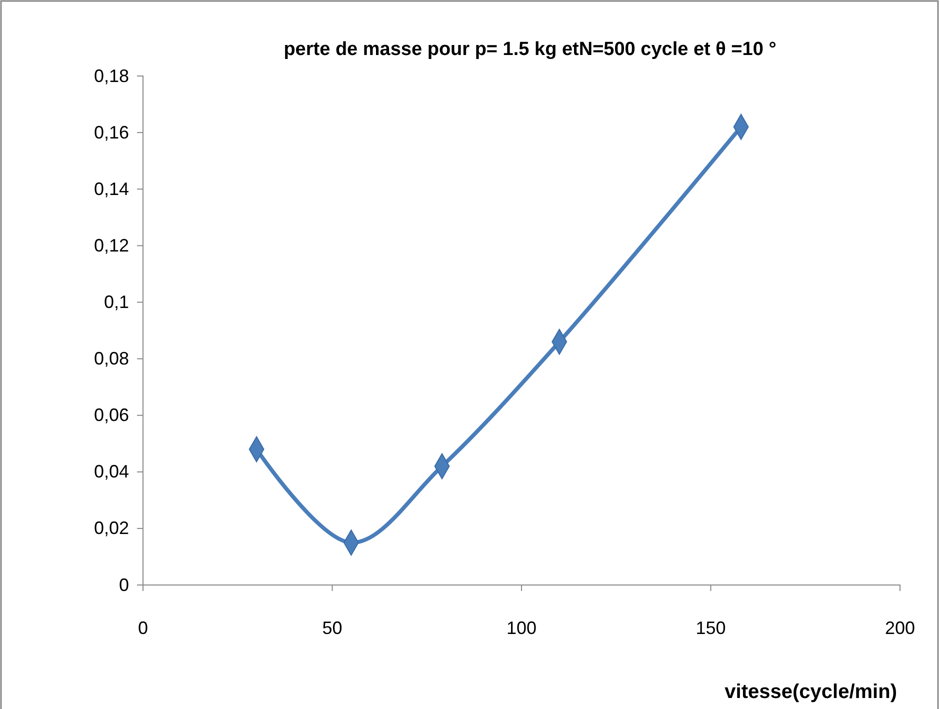 This screenshot has height=709, width=940. I want to click on x-axis-title: vitesse(cycle/min), so click(810, 692).